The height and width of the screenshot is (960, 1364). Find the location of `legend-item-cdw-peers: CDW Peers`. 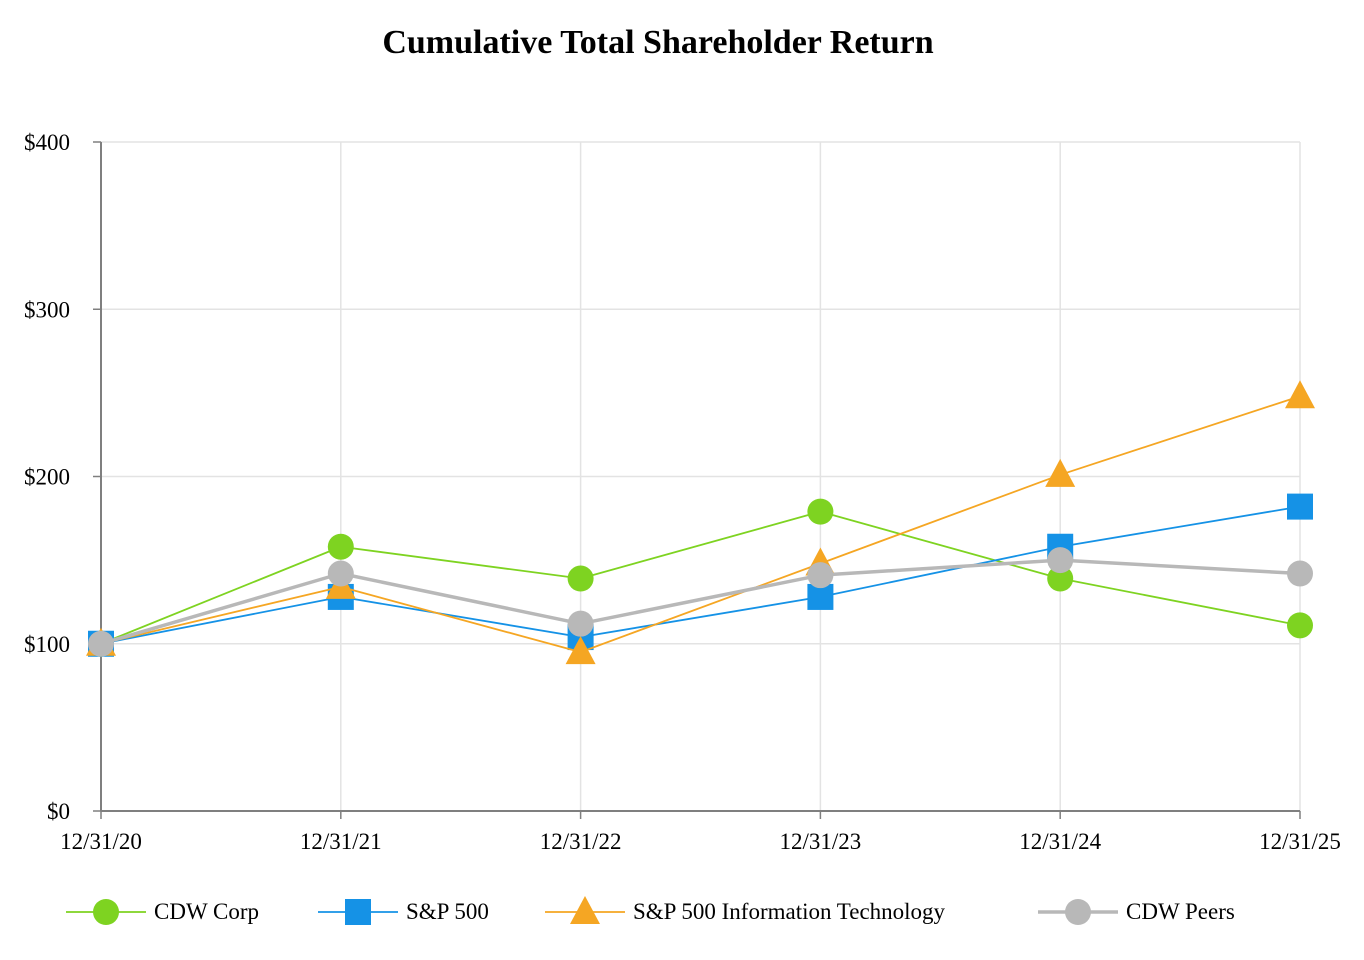

legend-item-cdw-peers: CDW Peers is located at coordinates (1136, 912).